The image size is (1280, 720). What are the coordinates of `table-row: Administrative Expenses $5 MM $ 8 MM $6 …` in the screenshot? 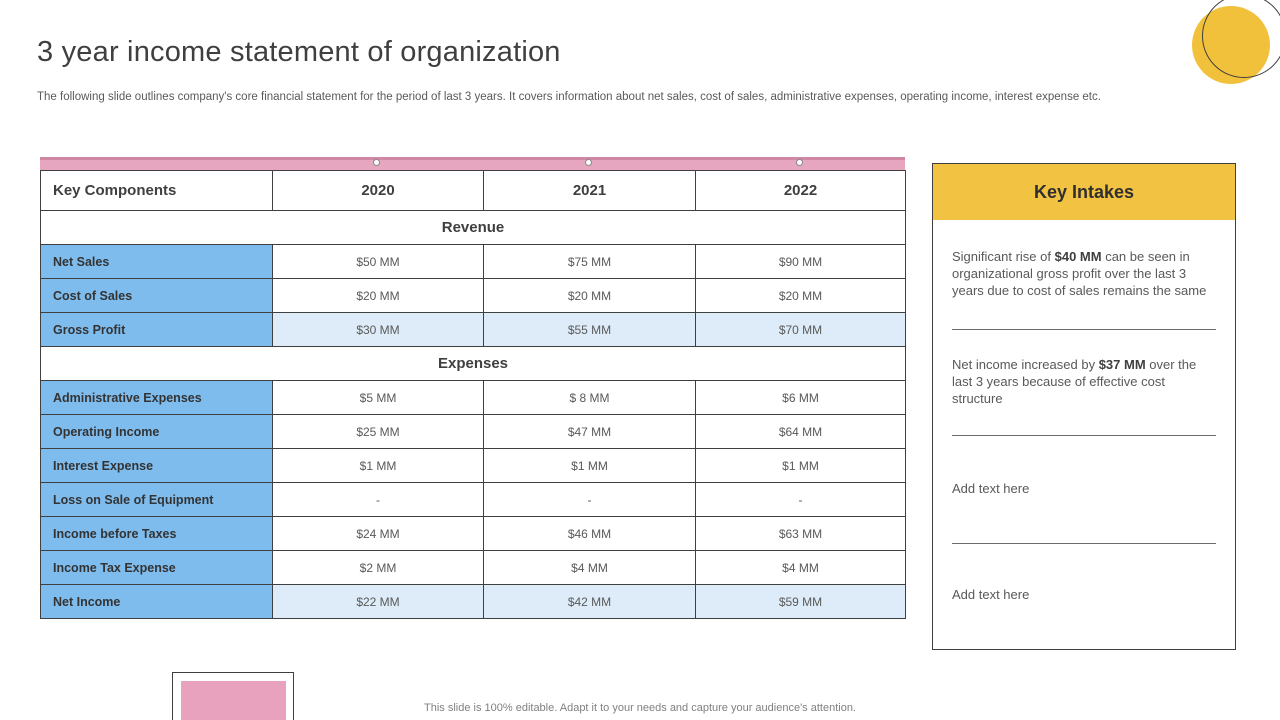 It's located at (473, 397).